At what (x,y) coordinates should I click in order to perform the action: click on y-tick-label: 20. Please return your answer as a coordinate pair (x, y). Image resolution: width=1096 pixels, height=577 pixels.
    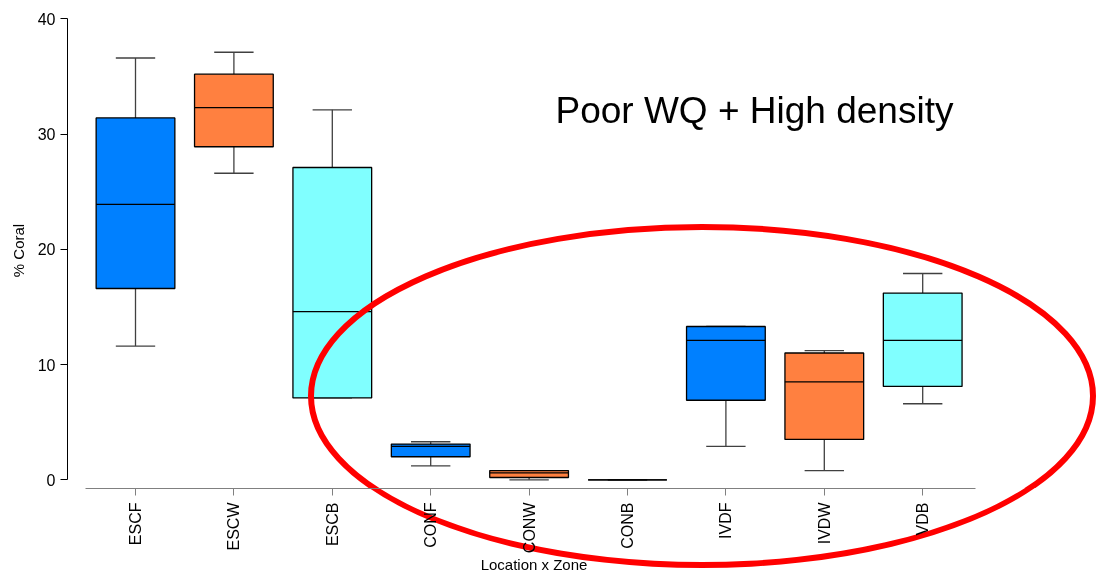
    Looking at the image, I should click on (46, 250).